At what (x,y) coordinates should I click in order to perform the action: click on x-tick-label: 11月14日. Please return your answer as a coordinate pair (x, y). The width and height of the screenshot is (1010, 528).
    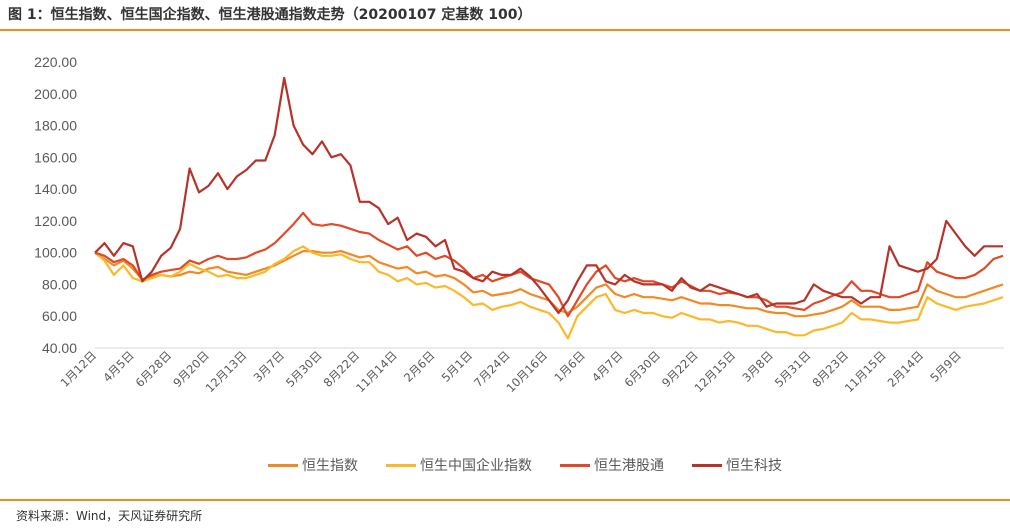
    Looking at the image, I should click on (376, 371).